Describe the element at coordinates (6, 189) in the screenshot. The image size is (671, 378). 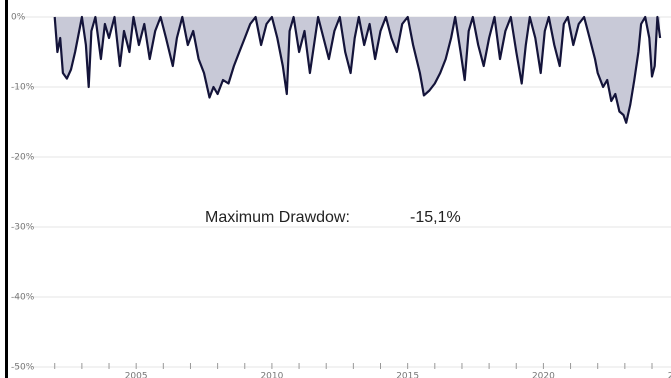
I see `left-border` at that location.